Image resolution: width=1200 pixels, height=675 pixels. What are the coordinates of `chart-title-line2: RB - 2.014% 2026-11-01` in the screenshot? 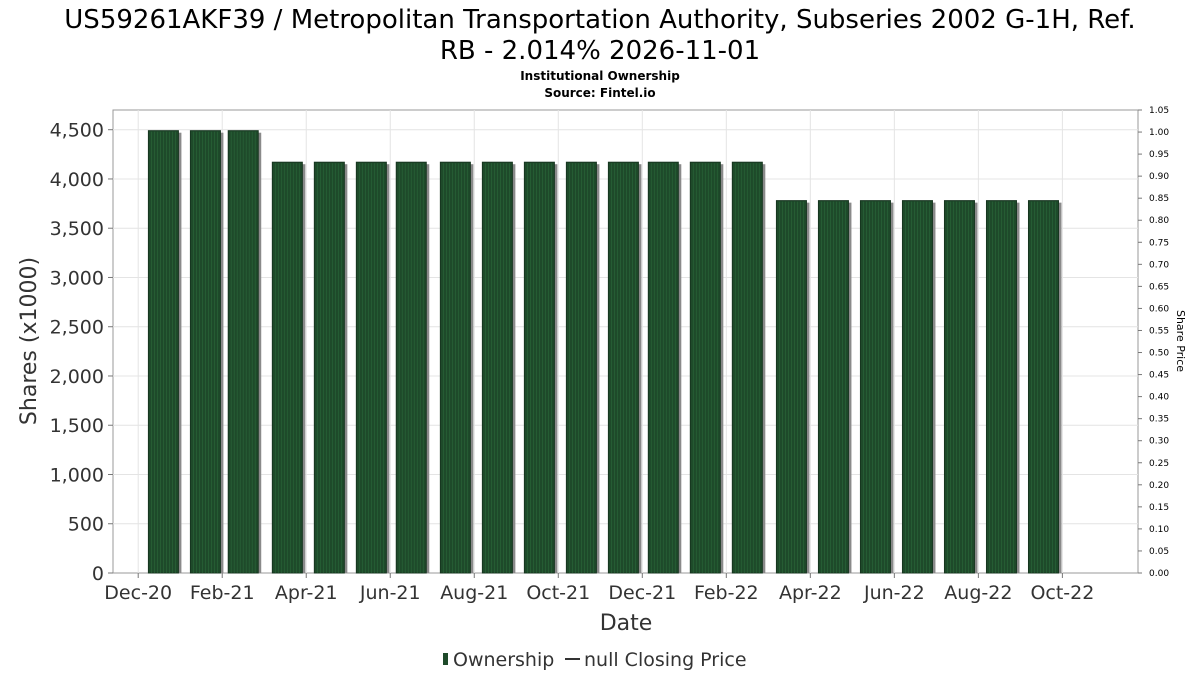 It's located at (600, 51).